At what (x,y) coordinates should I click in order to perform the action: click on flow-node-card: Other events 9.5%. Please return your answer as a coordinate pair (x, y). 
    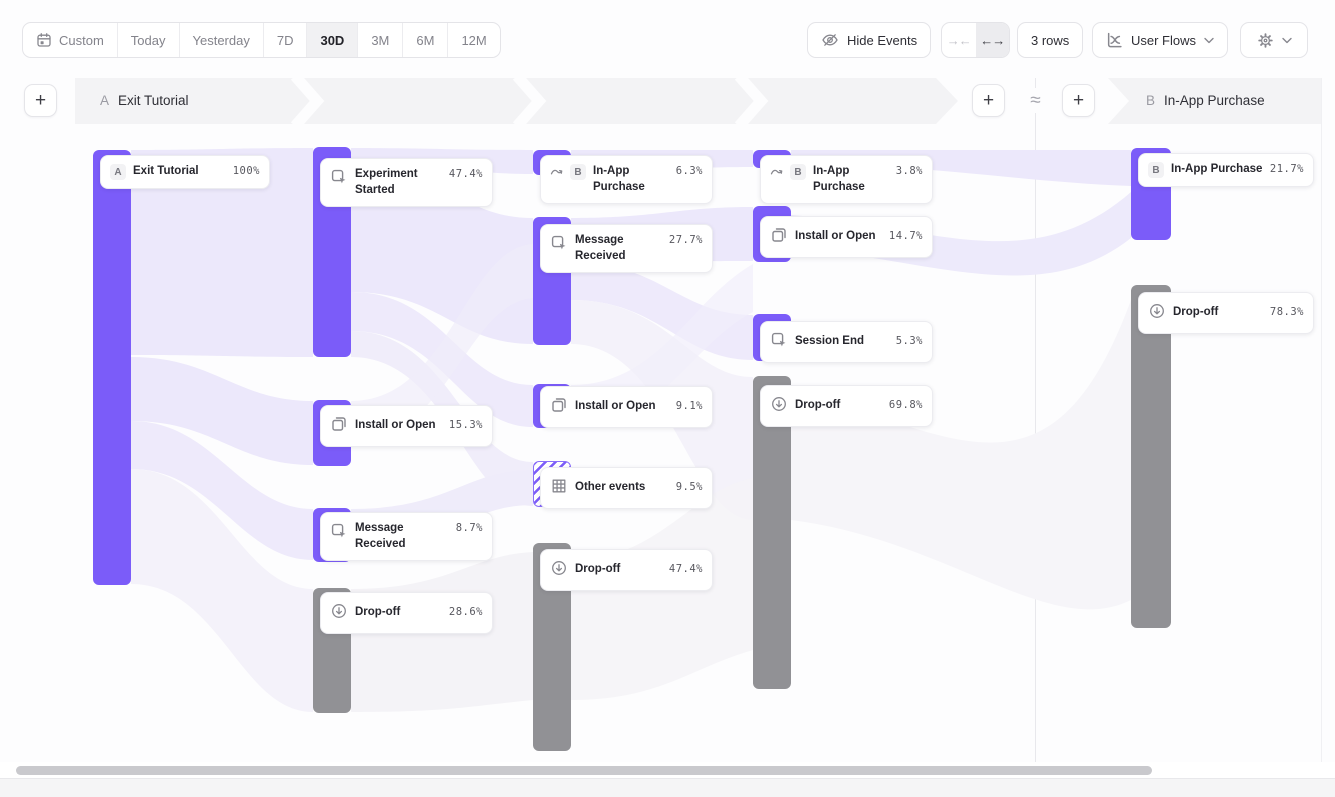
    Looking at the image, I should click on (626, 488).